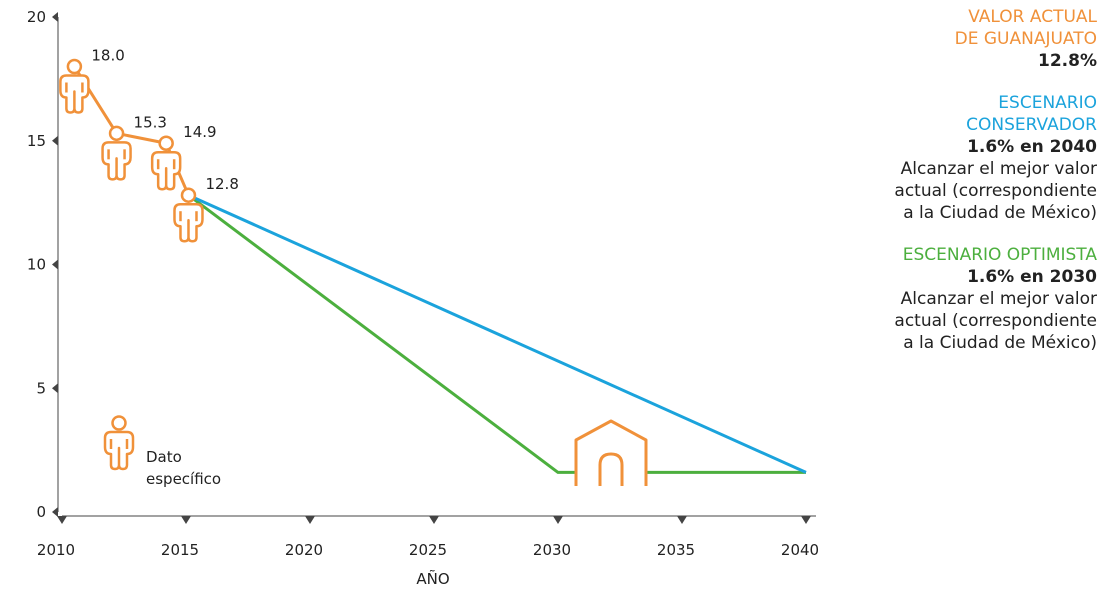 This screenshot has width=1111, height=590. I want to click on optimista-title-line1: ESCENARIO OPTIMISTA, so click(999, 255).